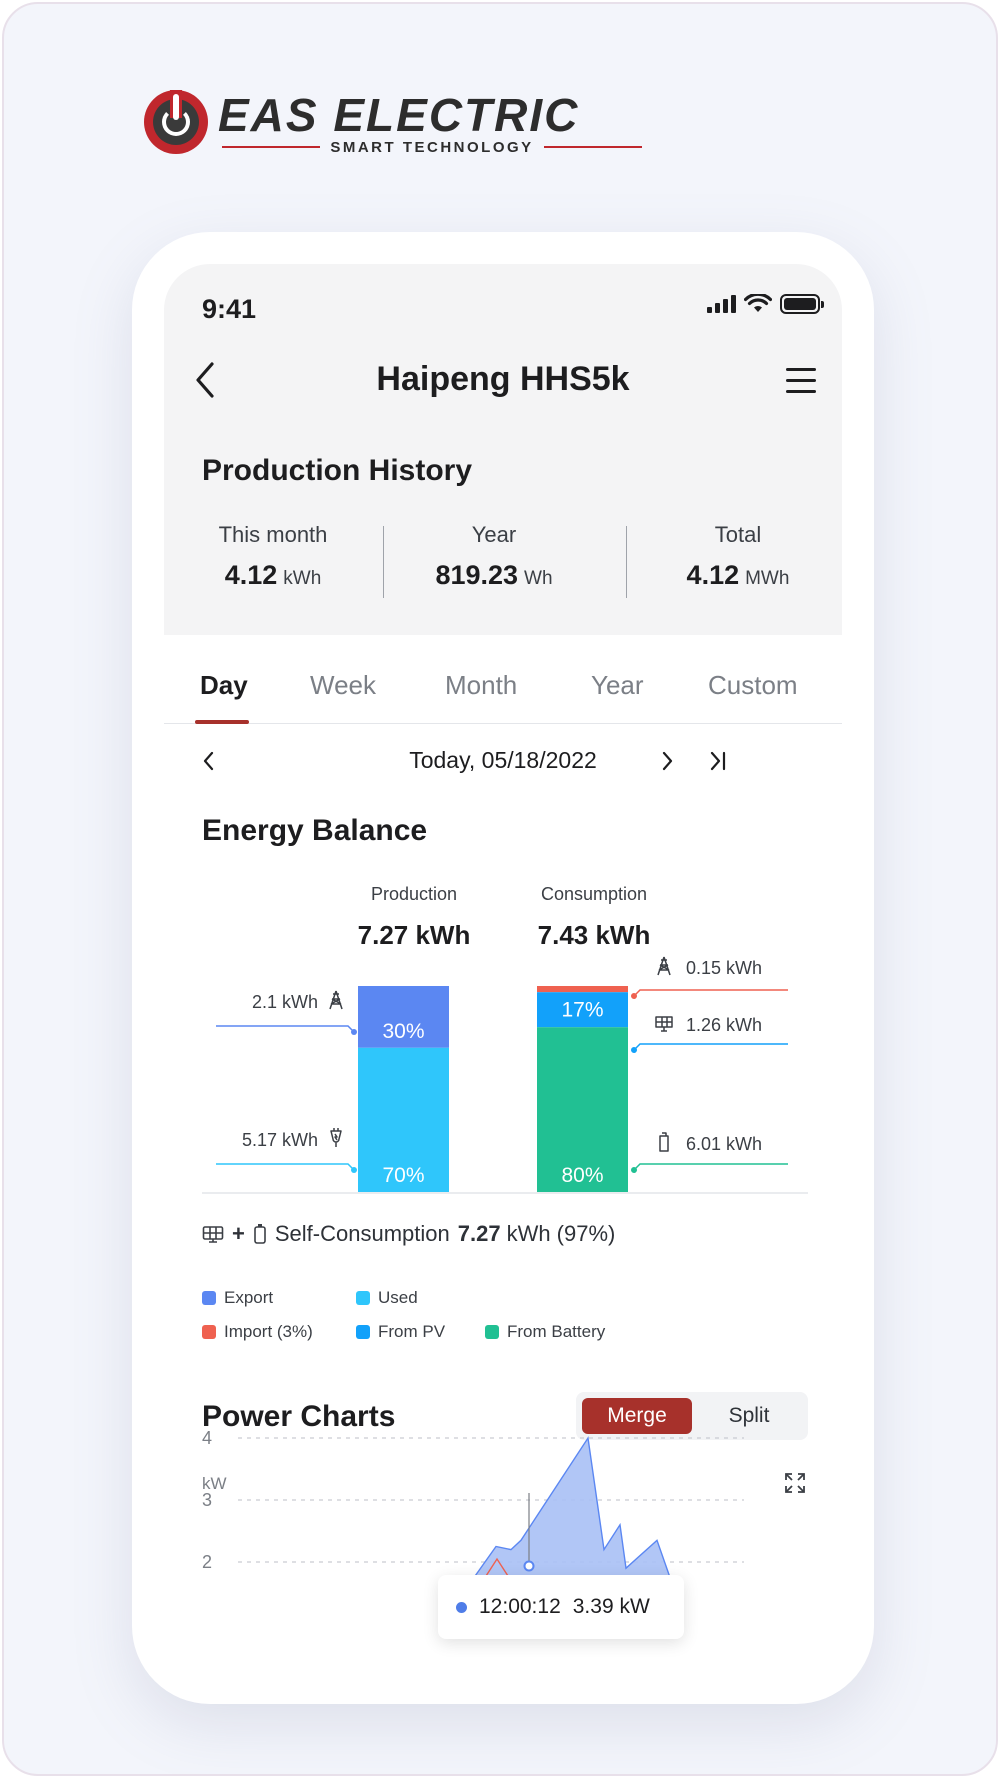  What do you see at coordinates (461, 1607) in the screenshot?
I see `tooltip-dot` at bounding box center [461, 1607].